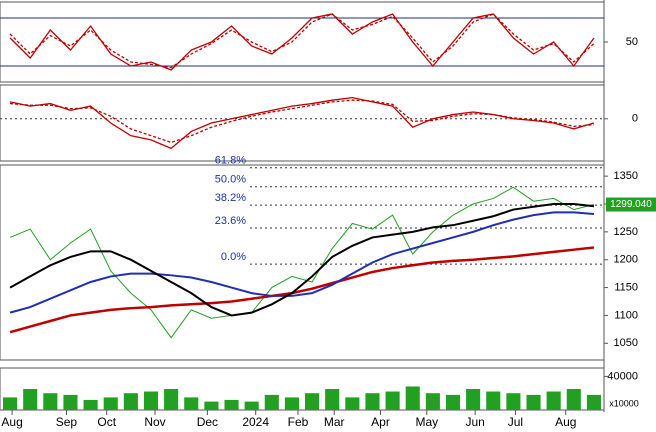 This screenshot has width=656, height=432. I want to click on x-tick-label: Apr, so click(380, 422).